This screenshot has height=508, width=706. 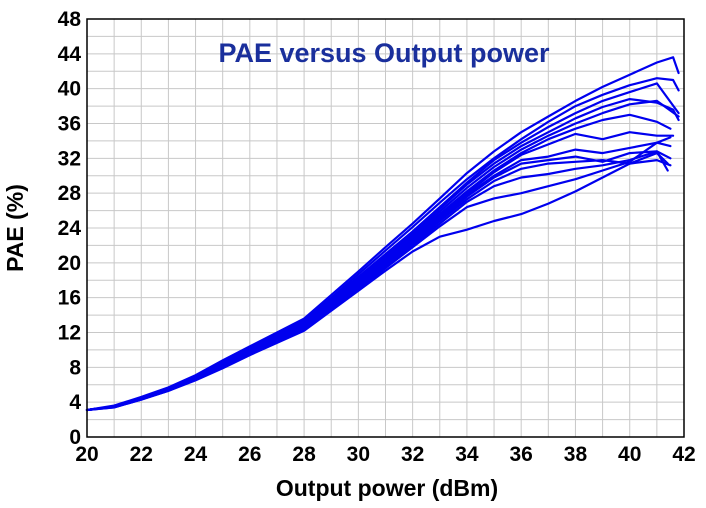 I want to click on x-tick-label: 42, so click(x=683, y=454).